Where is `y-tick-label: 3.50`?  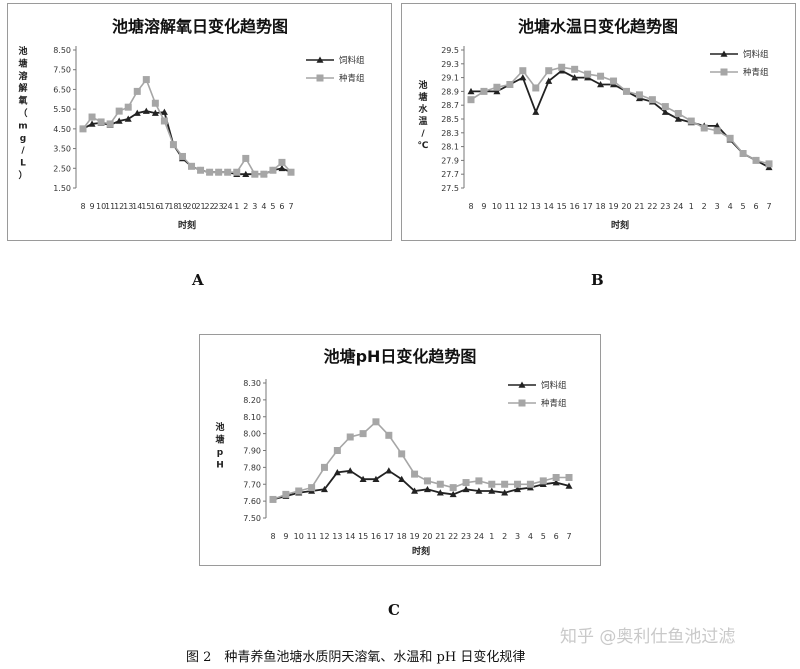 y-tick-label: 3.50 is located at coordinates (62, 149).